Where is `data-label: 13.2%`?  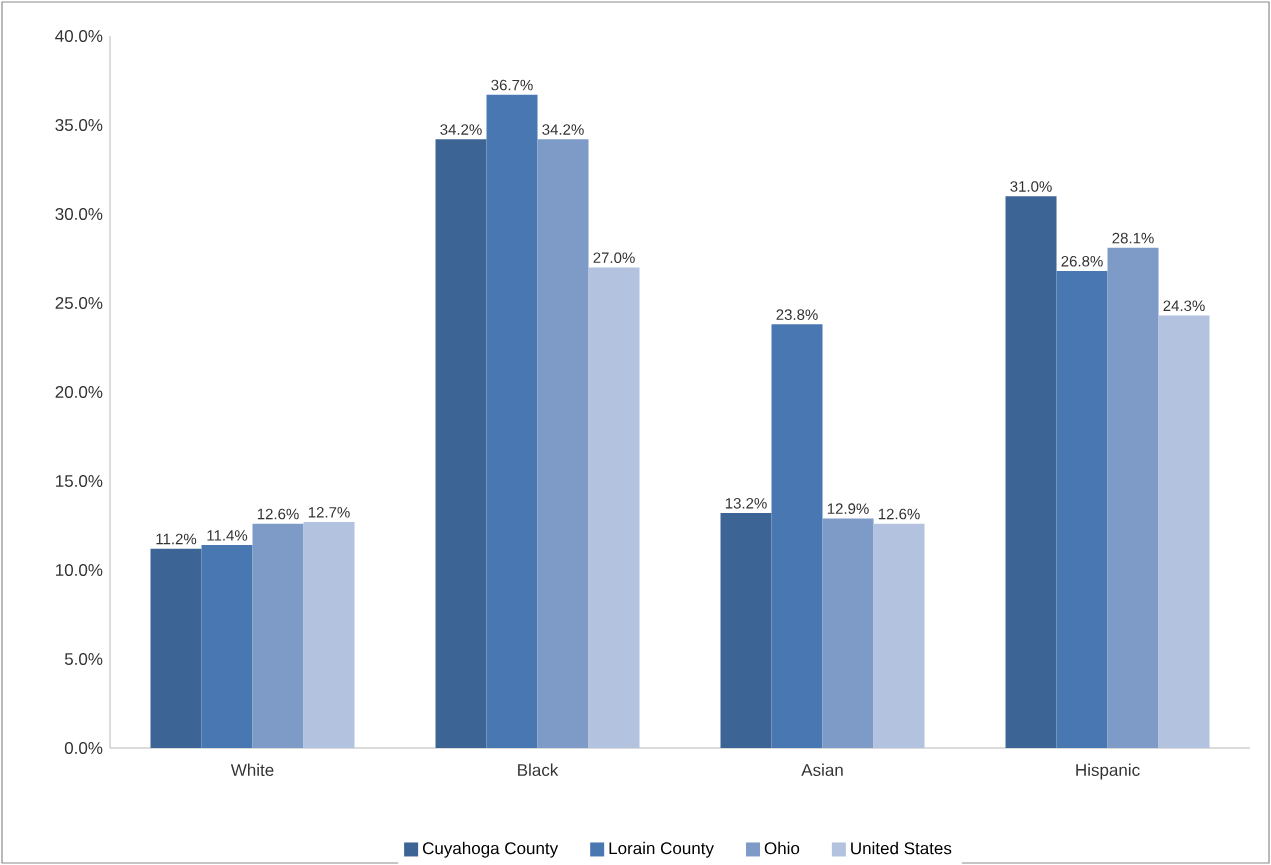
data-label: 13.2% is located at coordinates (746, 503).